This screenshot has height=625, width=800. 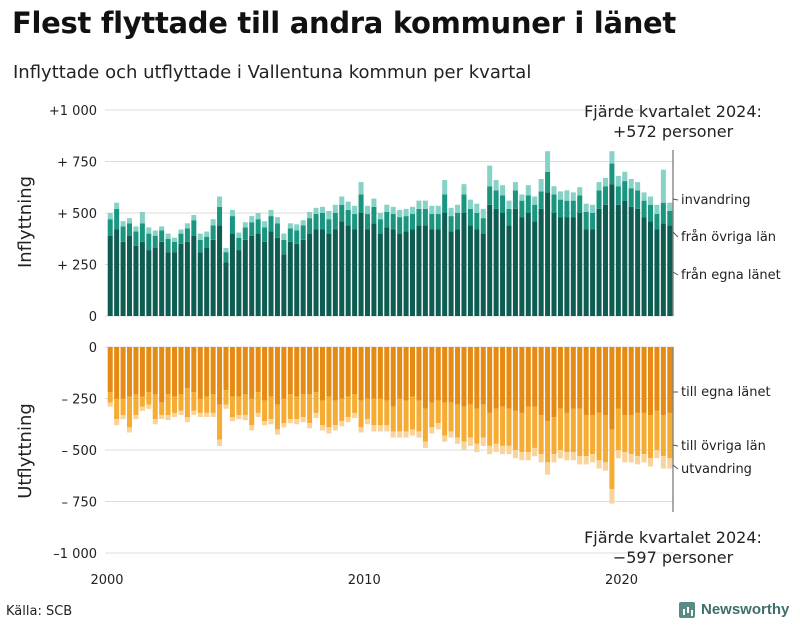 What do you see at coordinates (25, 222) in the screenshot?
I see `y-axis-title-top: Inflyttning` at bounding box center [25, 222].